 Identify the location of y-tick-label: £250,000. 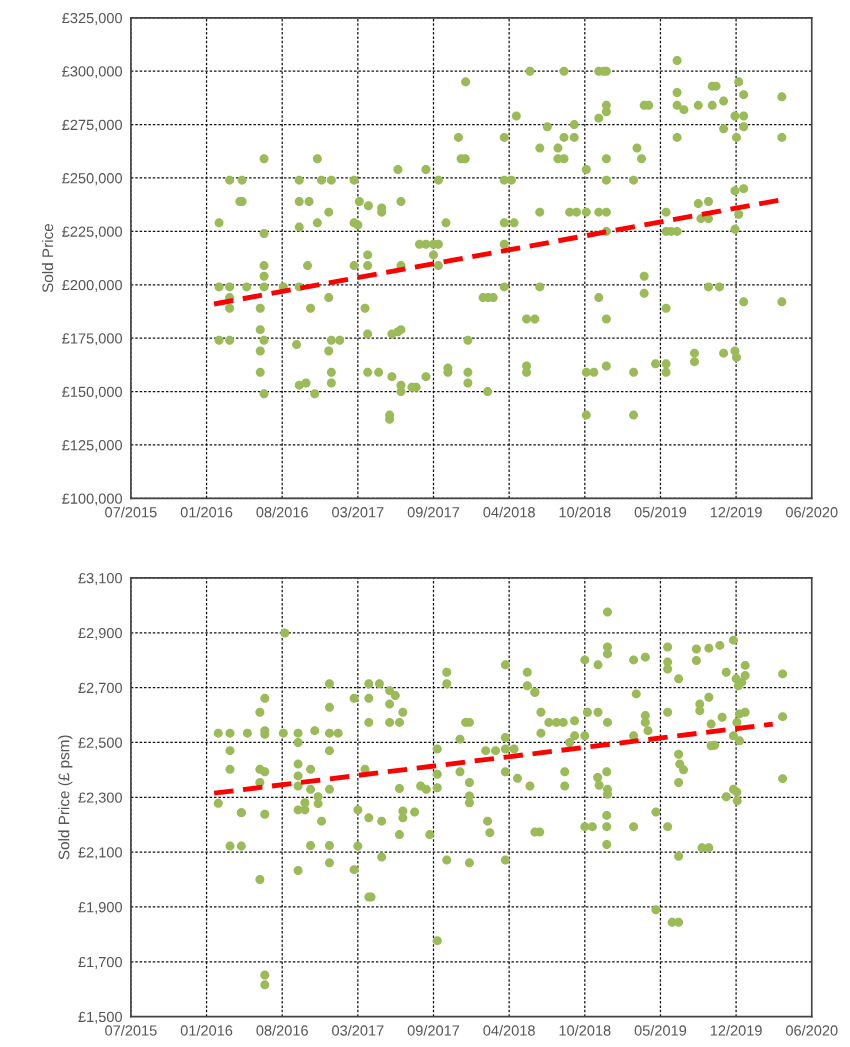
(92, 179).